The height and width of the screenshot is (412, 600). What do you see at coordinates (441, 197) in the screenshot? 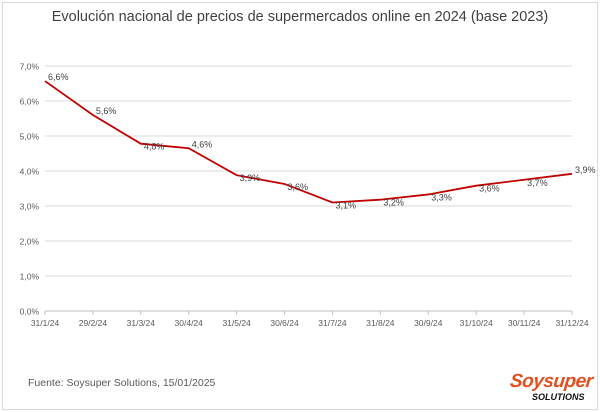
I see `data-label: 3,3%` at bounding box center [441, 197].